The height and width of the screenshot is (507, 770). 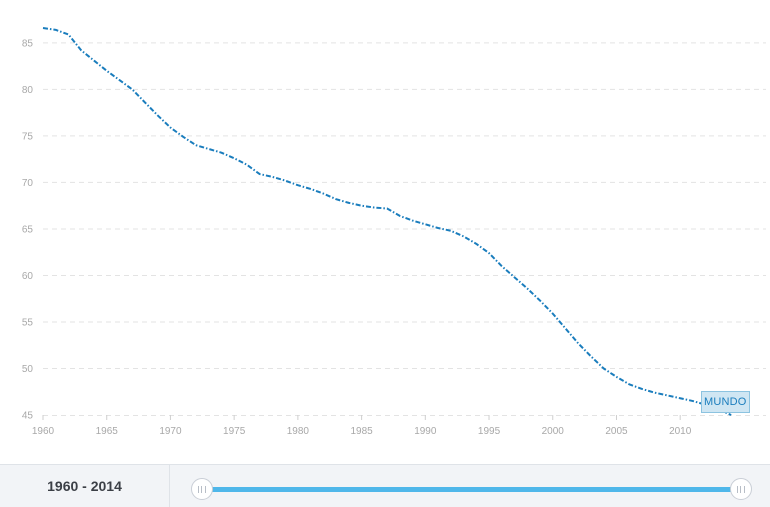 What do you see at coordinates (361, 431) in the screenshot?
I see `x-tick-label: 1985` at bounding box center [361, 431].